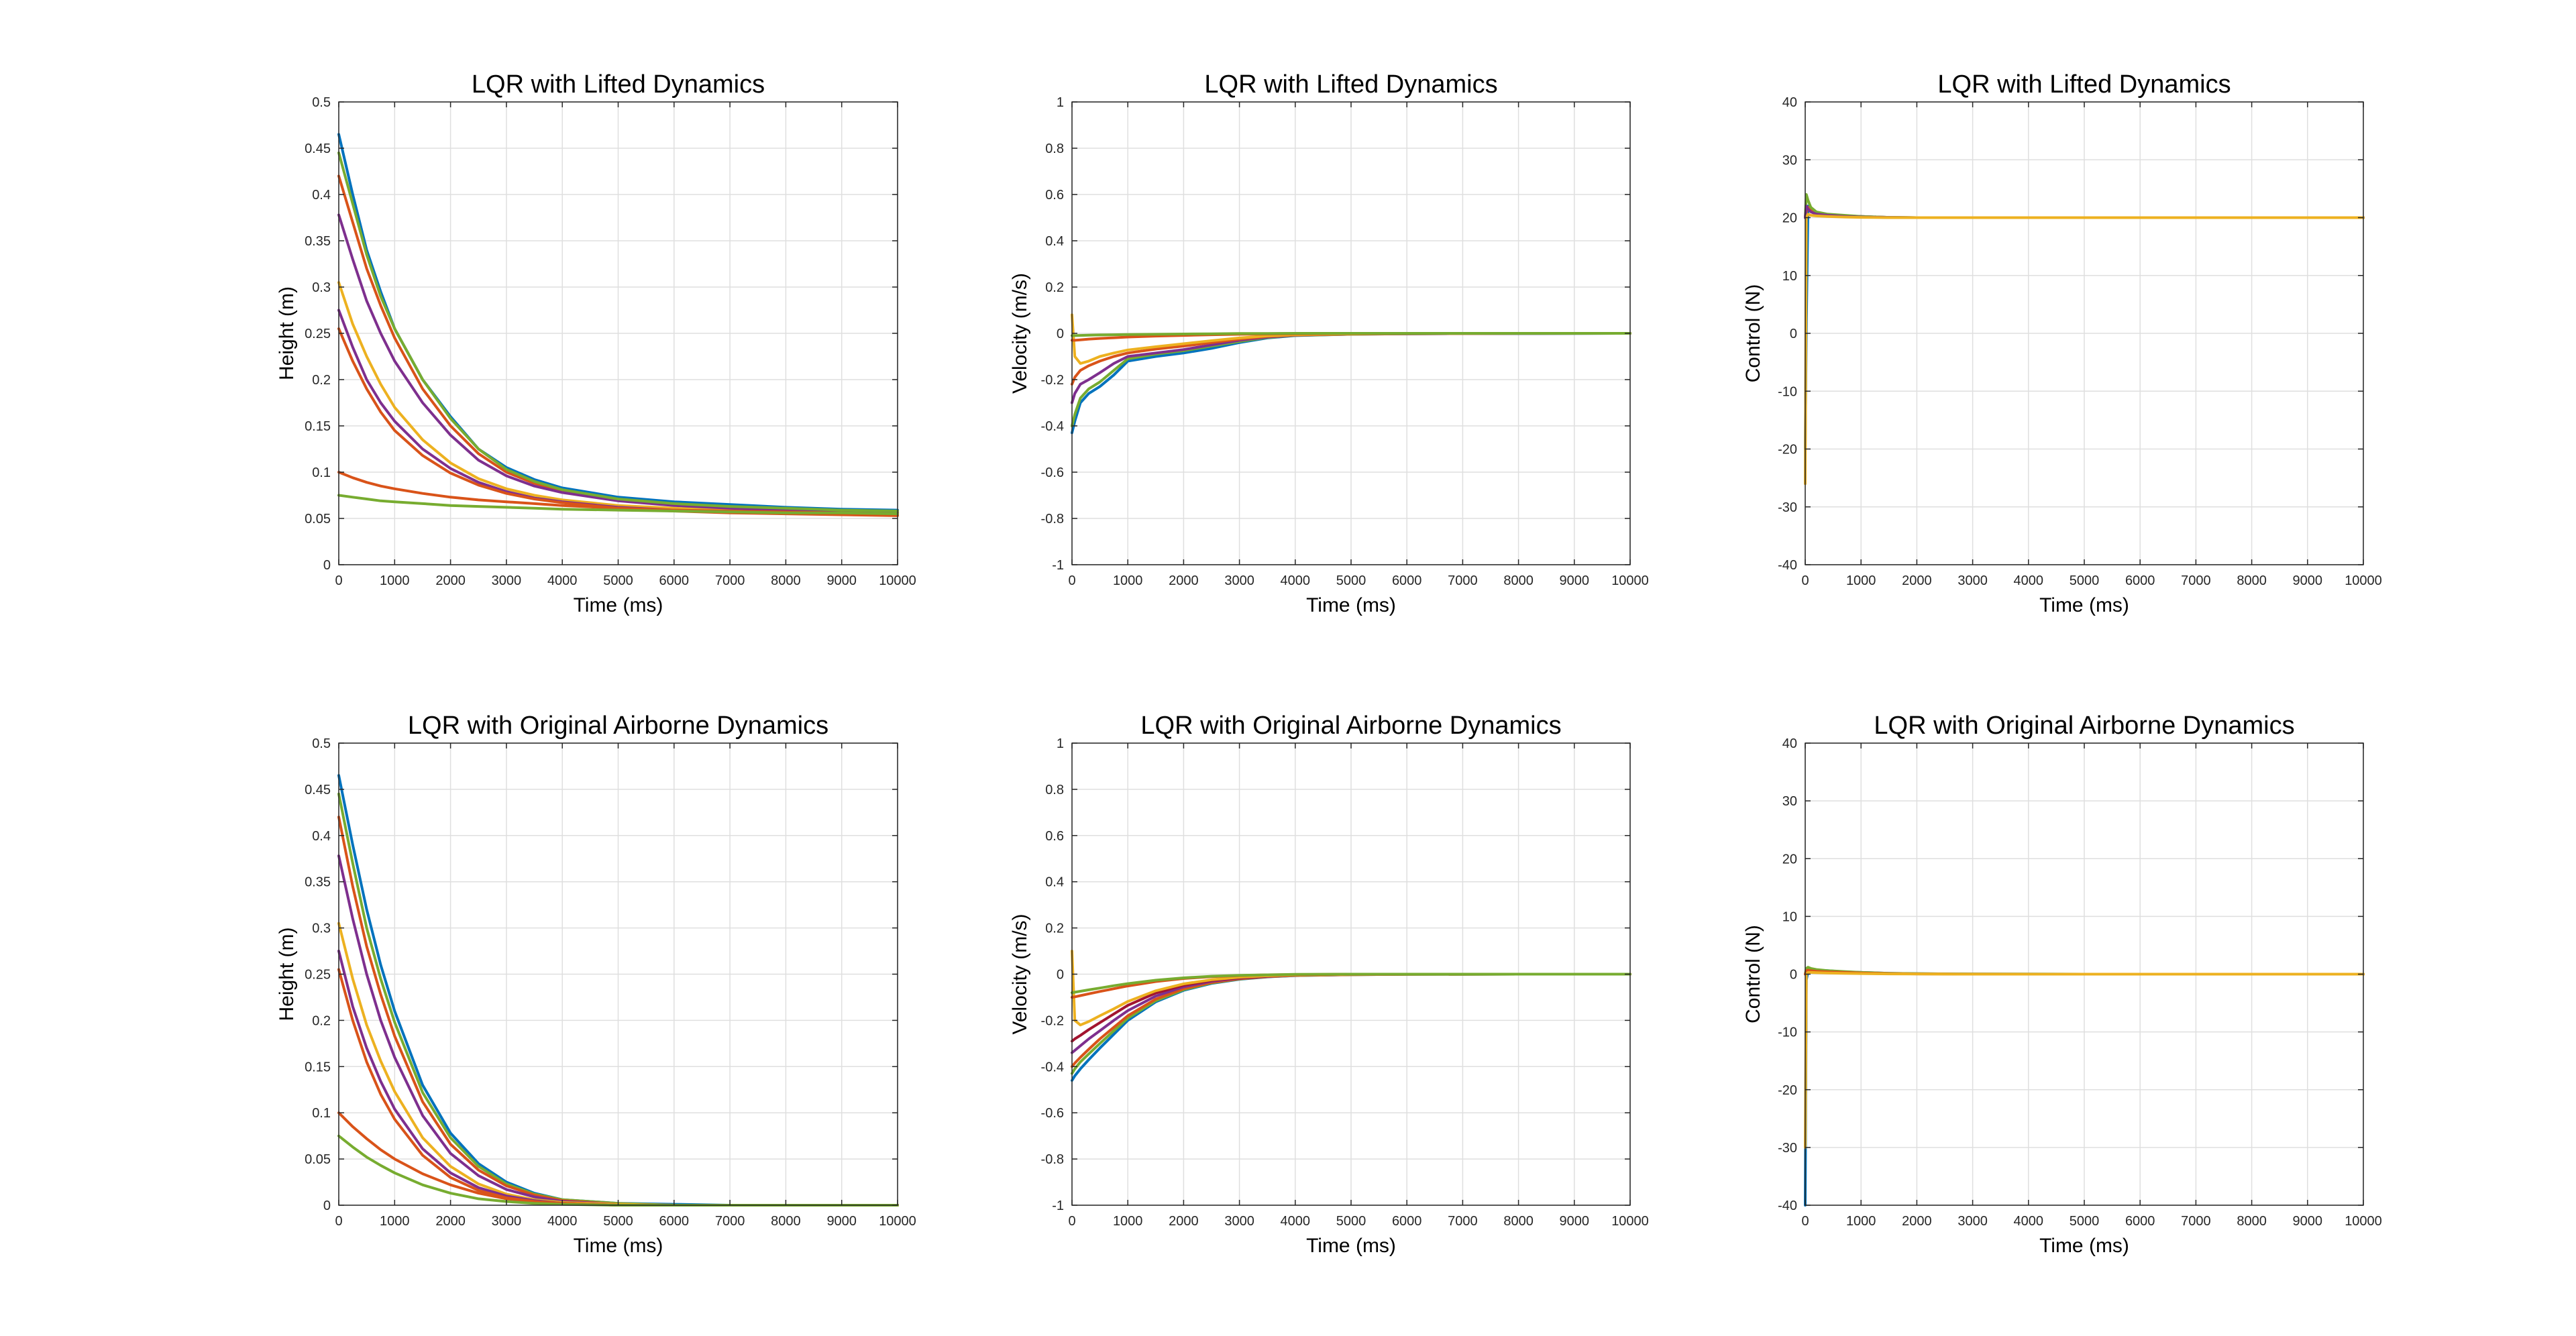 The height and width of the screenshot is (1336, 2576). Describe the element at coordinates (318, 334) in the screenshot. I see `y-tick-label: 0.25` at that location.